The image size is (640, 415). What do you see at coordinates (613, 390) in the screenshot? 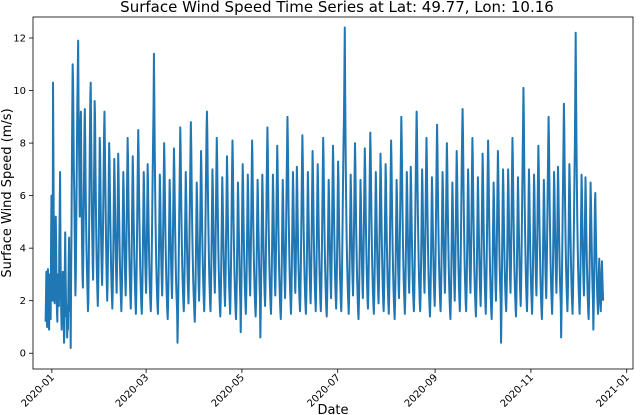
I see `x-tick-label: 2021-01` at bounding box center [613, 390].